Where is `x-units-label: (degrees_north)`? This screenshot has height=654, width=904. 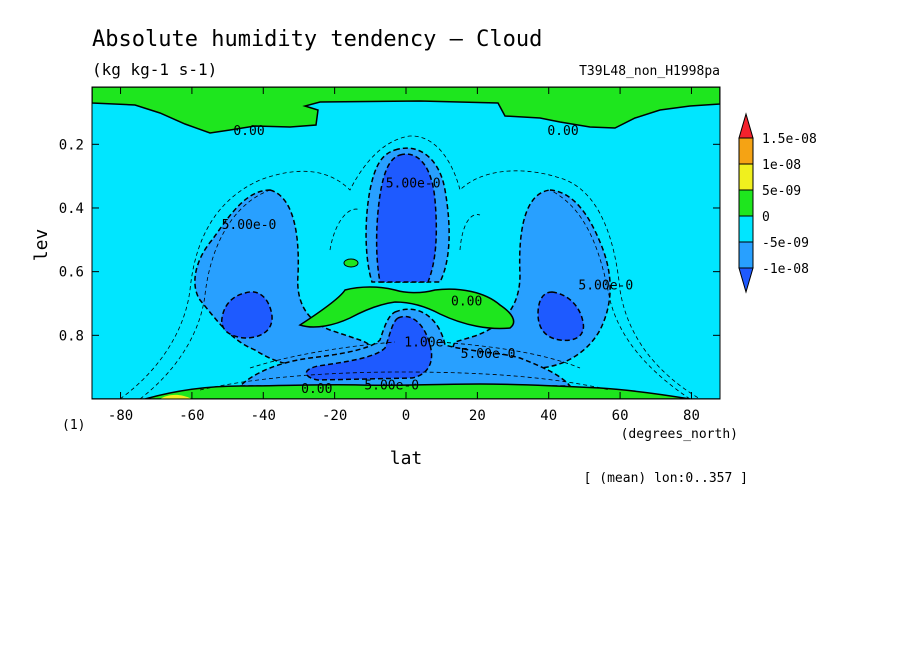
x-units-label: (degrees_north) is located at coordinates (679, 434).